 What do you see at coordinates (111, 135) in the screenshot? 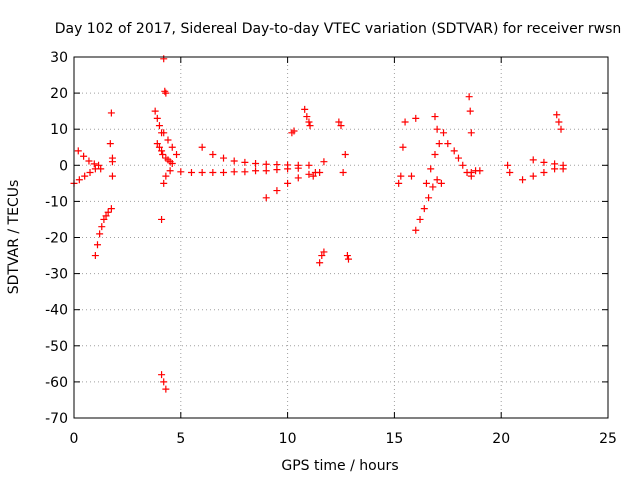
I see `series-arc-e` at bounding box center [111, 135].